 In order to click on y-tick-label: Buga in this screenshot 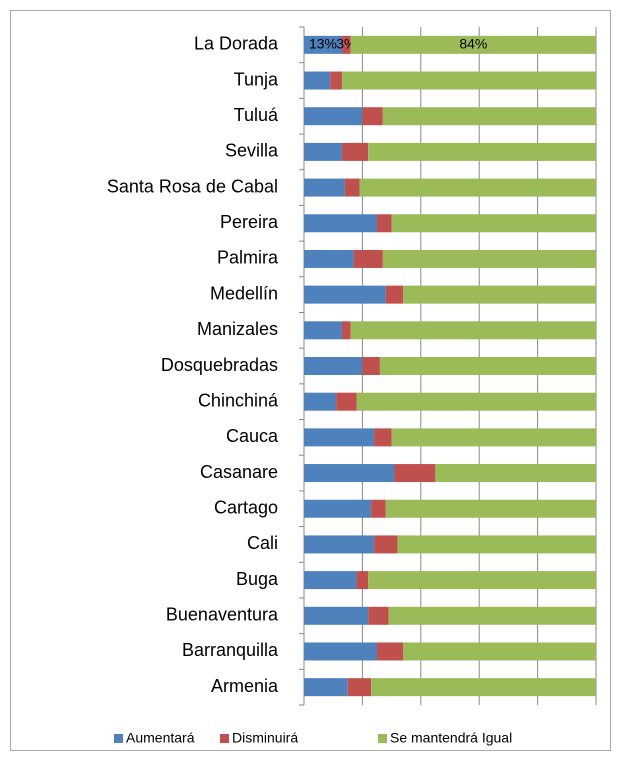, I will do `click(257, 579)`.